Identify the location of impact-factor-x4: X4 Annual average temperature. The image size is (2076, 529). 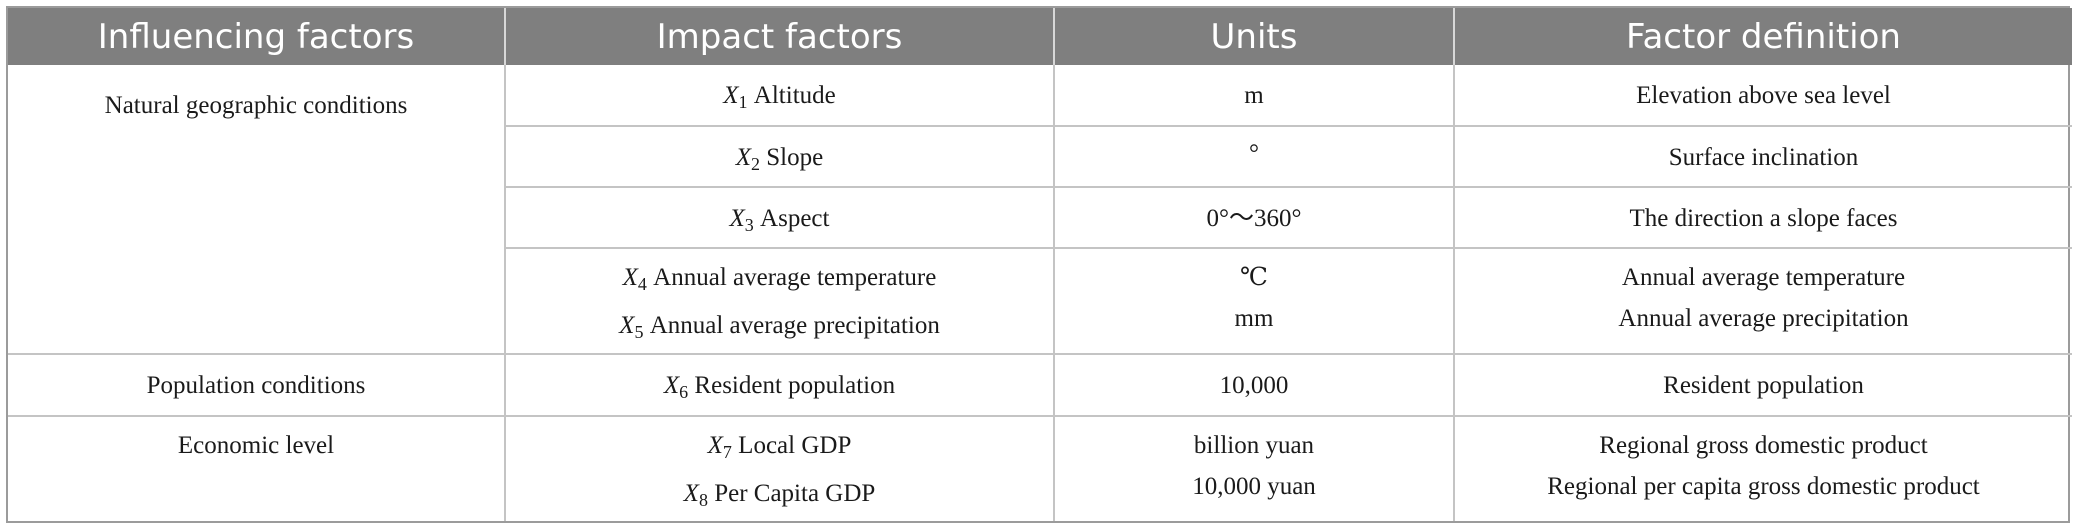
(779, 281).